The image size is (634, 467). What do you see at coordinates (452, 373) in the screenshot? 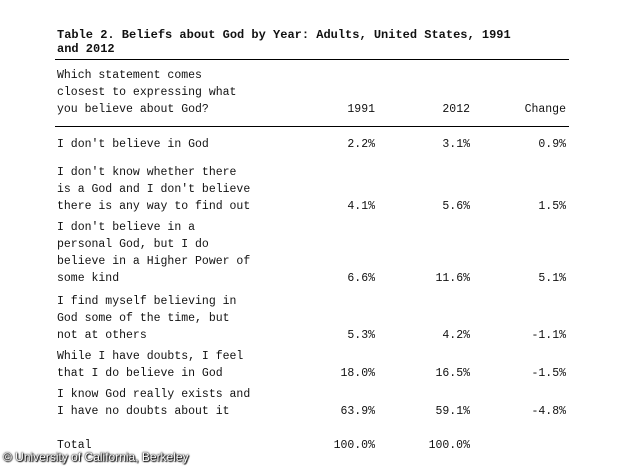
I see `cell-2012: 16.5%` at bounding box center [452, 373].